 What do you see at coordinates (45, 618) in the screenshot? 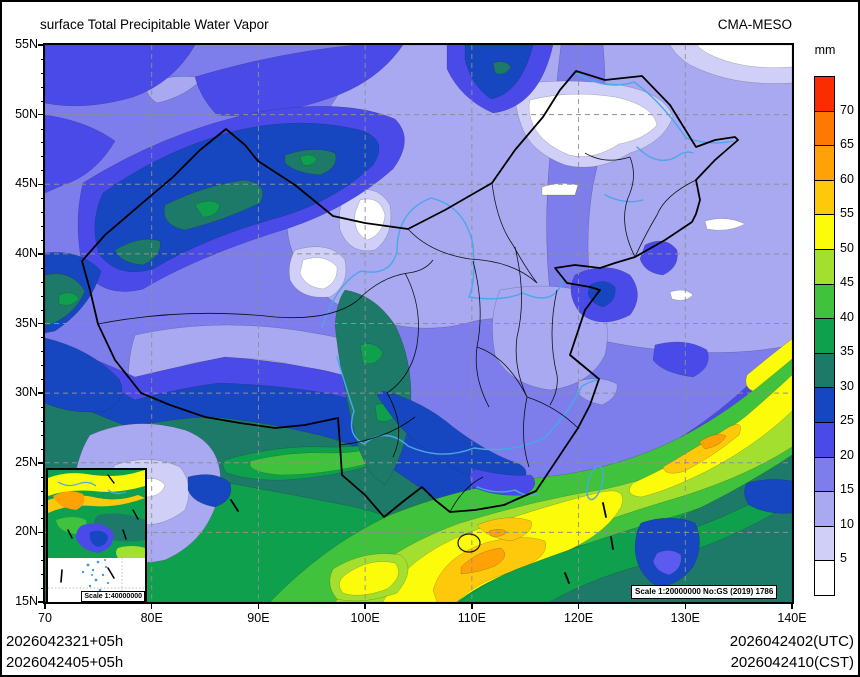
I see `lon-axis-label: 70` at bounding box center [45, 618].